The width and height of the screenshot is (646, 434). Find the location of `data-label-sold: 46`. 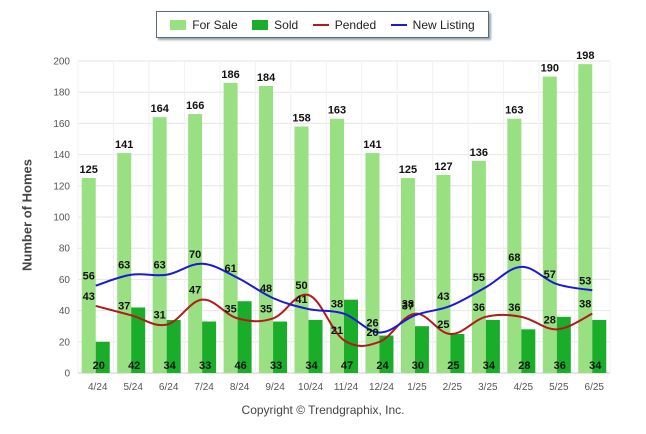

data-label-sold: 46 is located at coordinates (240, 366).